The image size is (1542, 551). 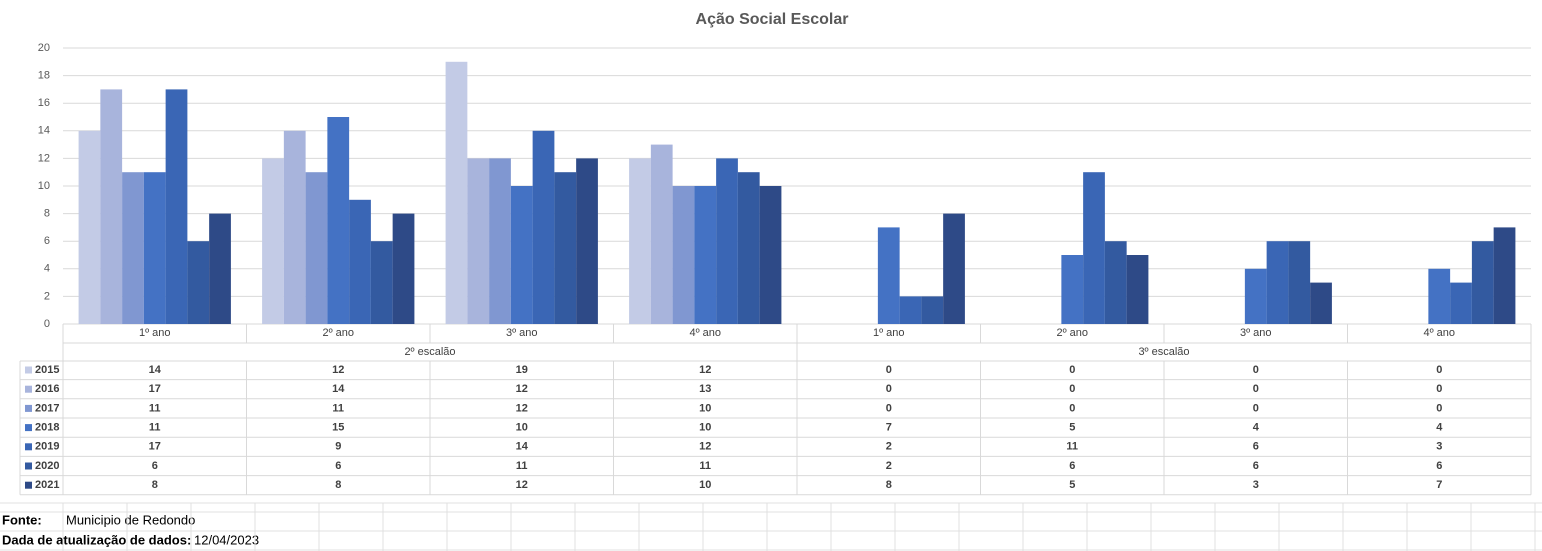 What do you see at coordinates (47, 241) in the screenshot?
I see `y-tick-label: 6` at bounding box center [47, 241].